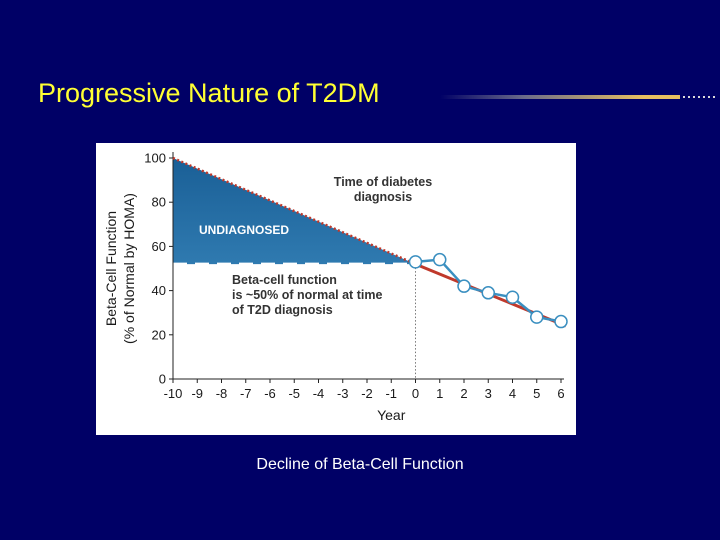 Image resolution: width=720 pixels, height=540 pixels. I want to click on x-tick-label: 2, so click(463, 393).